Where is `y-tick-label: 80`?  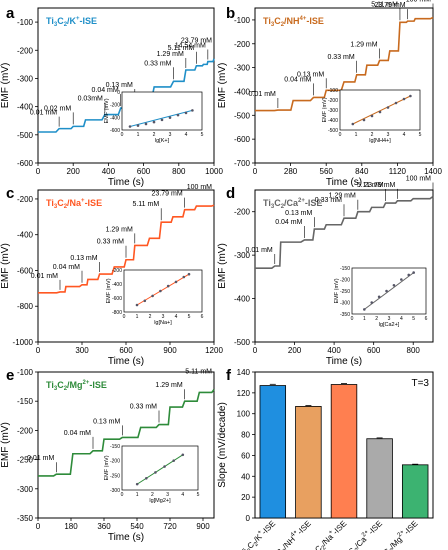 y-tick-label: 80 is located at coordinates (245, 435).